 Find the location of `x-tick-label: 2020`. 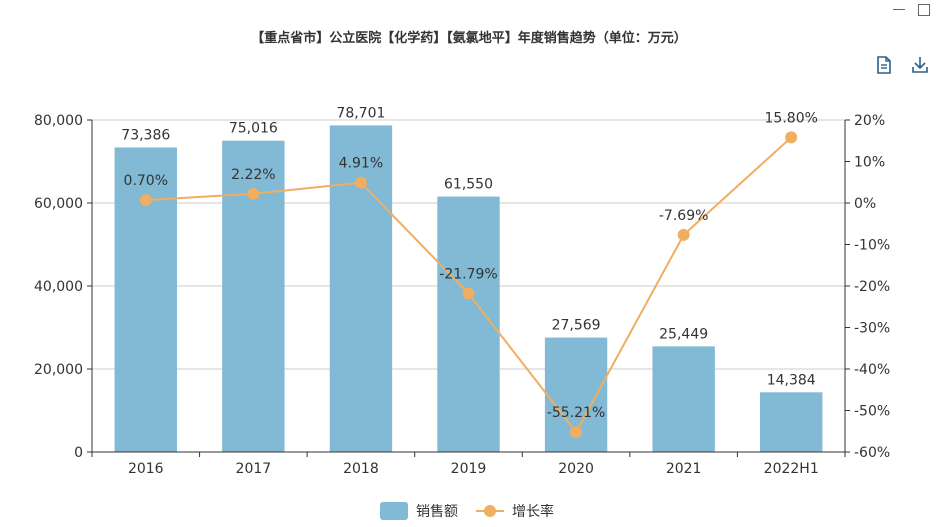

x-tick-label: 2020 is located at coordinates (576, 469).